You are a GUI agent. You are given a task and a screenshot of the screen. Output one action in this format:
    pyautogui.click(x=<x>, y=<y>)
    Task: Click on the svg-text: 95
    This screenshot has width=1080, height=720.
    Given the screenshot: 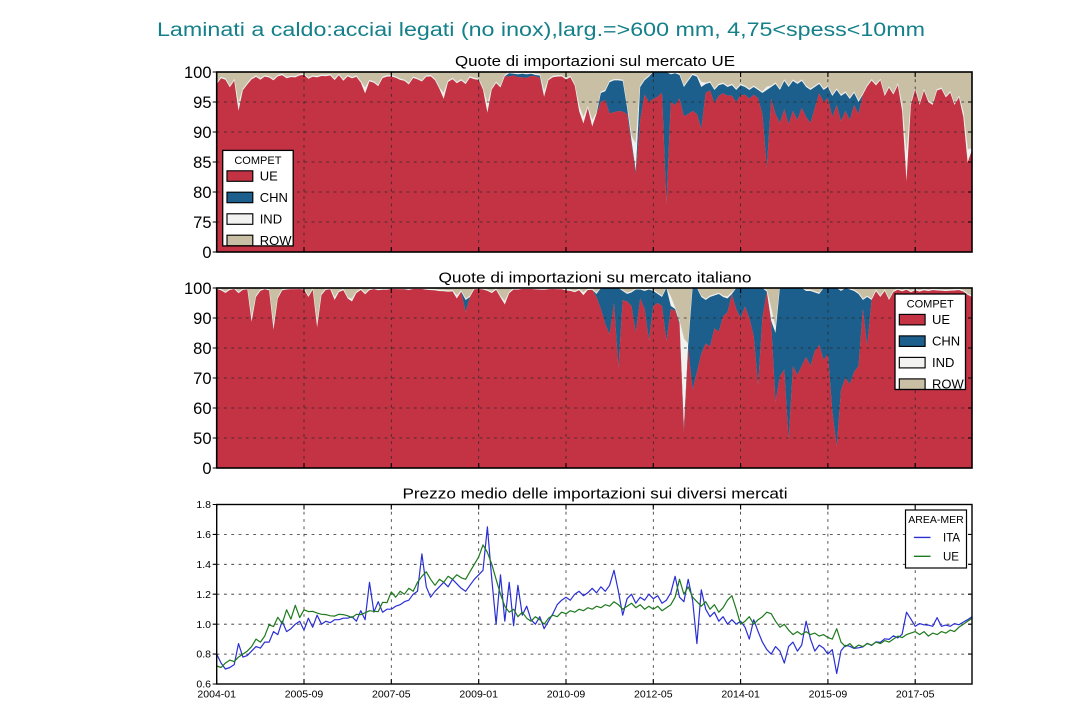 What is the action you would take?
    pyautogui.click(x=202, y=103)
    